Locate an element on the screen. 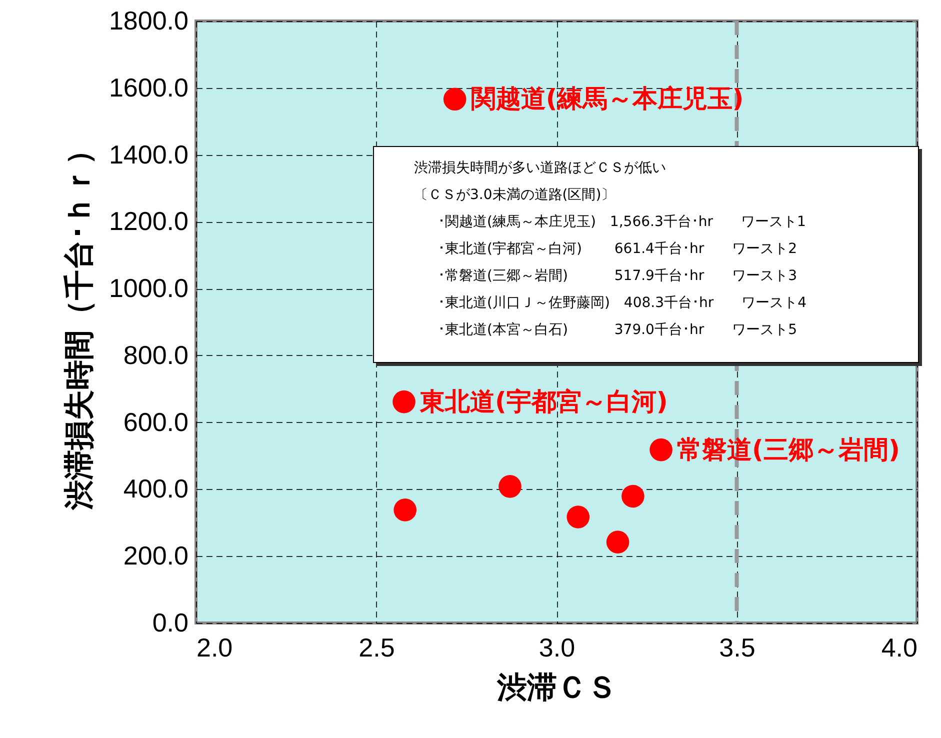 This screenshot has width=941, height=738. y-tick-label: 1800.0 is located at coordinates (148, 21).